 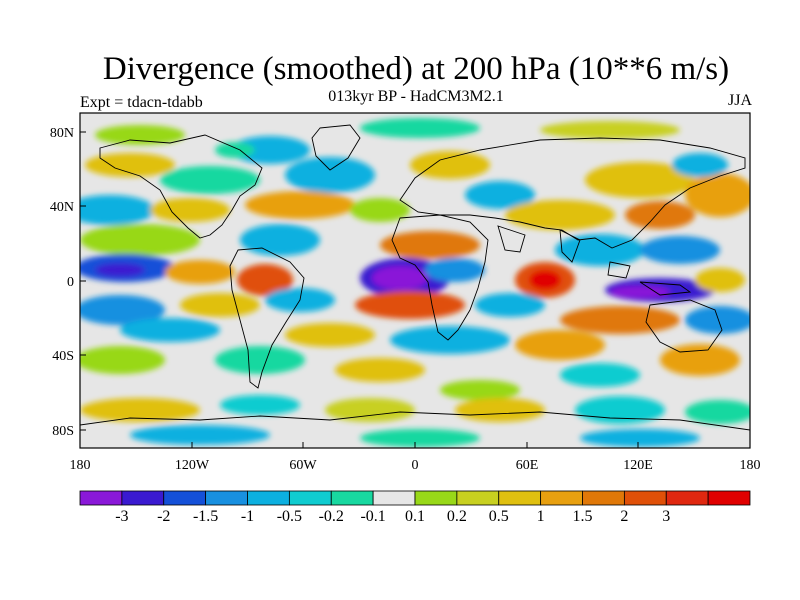 I want to click on x-tick-label: 120W, so click(x=192, y=465).